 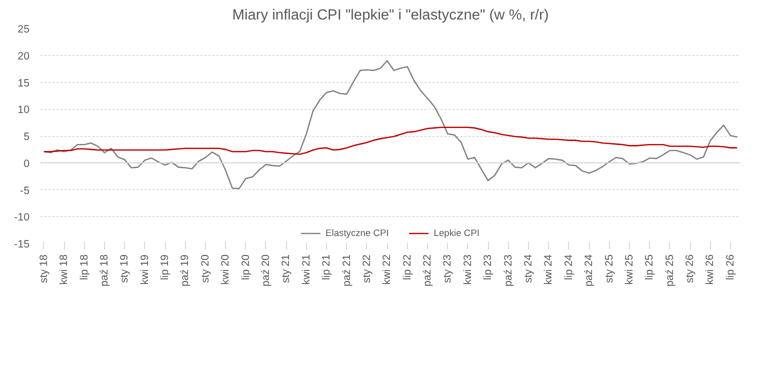 I want to click on x-tick-label: lip 24, so click(x=568, y=267).